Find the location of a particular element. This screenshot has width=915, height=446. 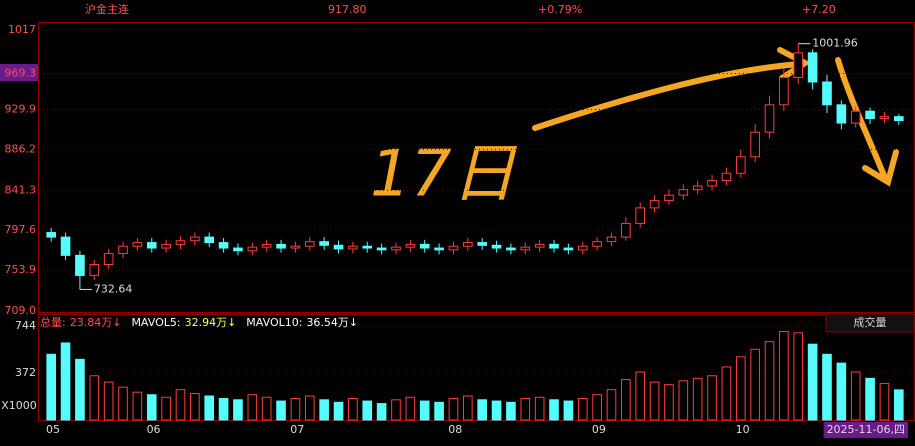

instrument-name: 沪金主连 is located at coordinates (107, 9).